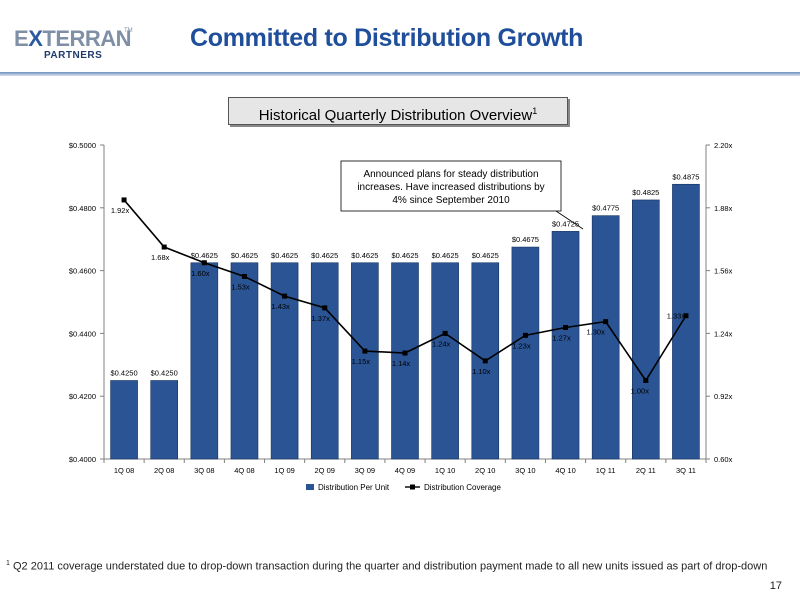 The image size is (800, 600). I want to click on bar-value-label: $0.4875, so click(685, 176).